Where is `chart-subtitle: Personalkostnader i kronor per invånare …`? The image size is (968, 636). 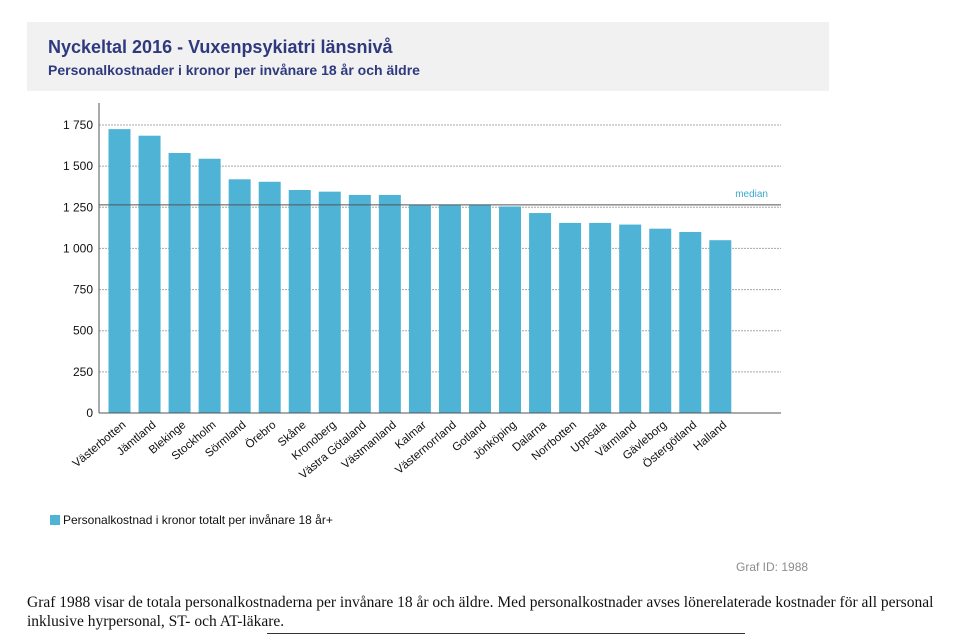 chart-subtitle: Personalkostnader i kronor per invånare … is located at coordinates (234, 70).